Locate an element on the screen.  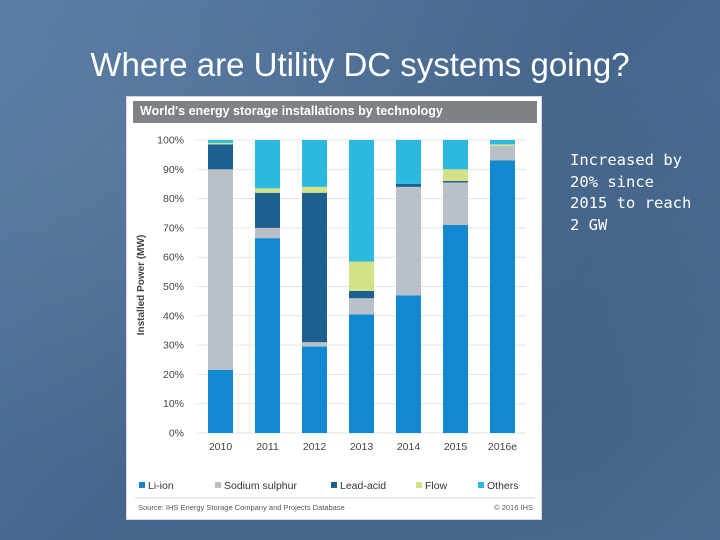
y-tick-label: 40% is located at coordinates (173, 316).